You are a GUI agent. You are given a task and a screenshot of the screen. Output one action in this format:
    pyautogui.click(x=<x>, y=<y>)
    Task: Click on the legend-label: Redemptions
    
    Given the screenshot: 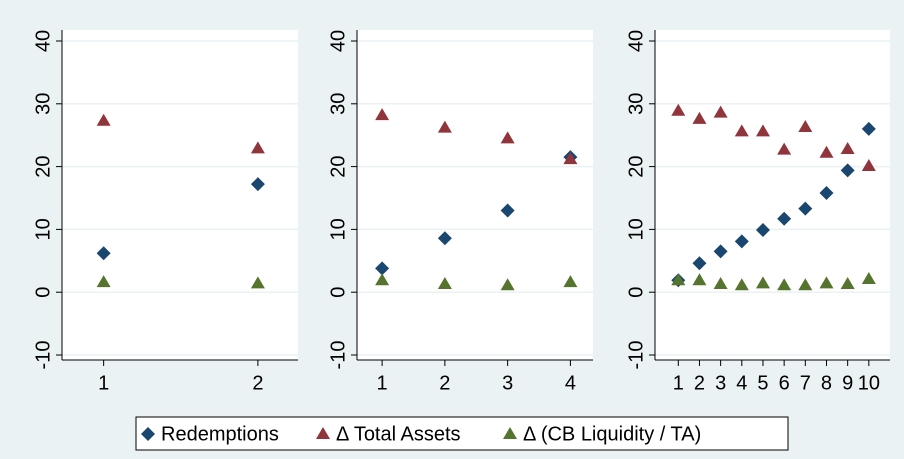 What is the action you would take?
    pyautogui.click(x=220, y=434)
    